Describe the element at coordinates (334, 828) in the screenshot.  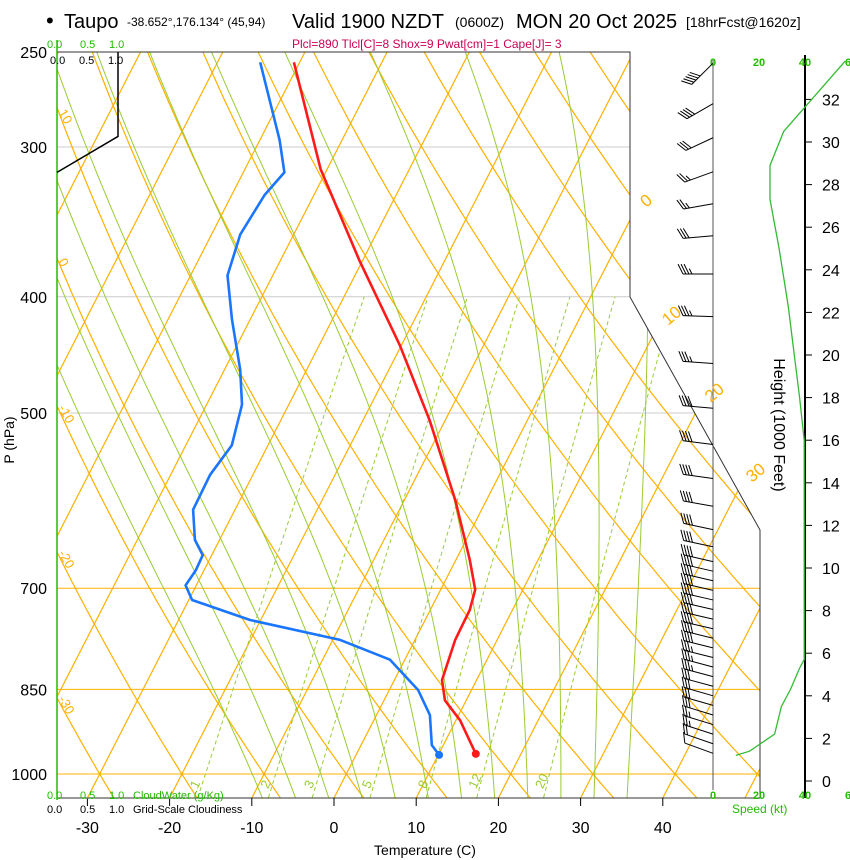
I see `temperature-tick-label: 0` at that location.